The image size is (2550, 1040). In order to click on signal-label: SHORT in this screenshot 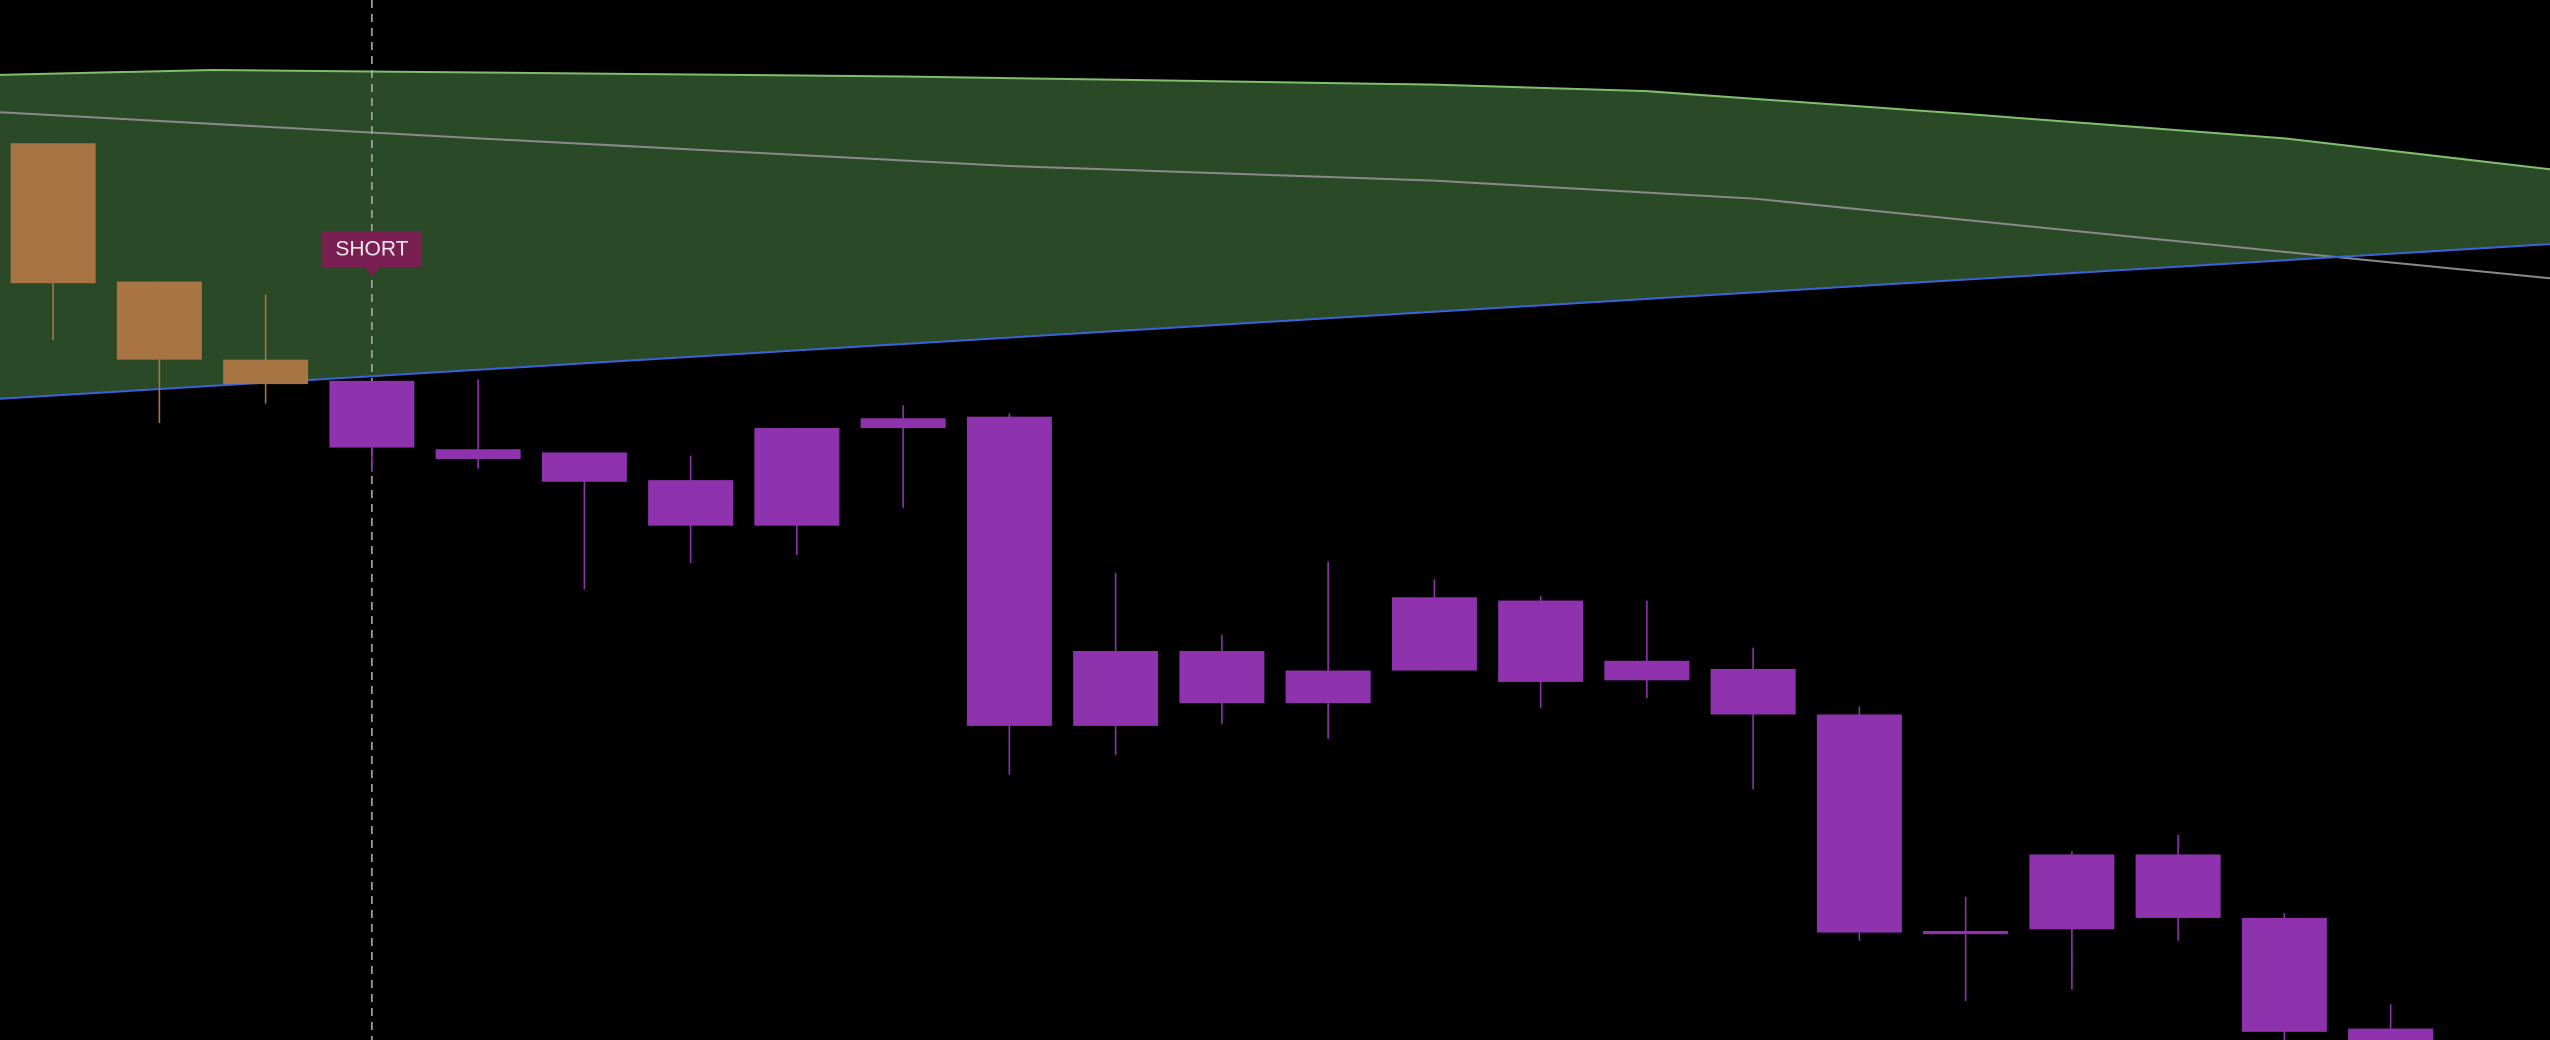, I will do `click(371, 253)`.